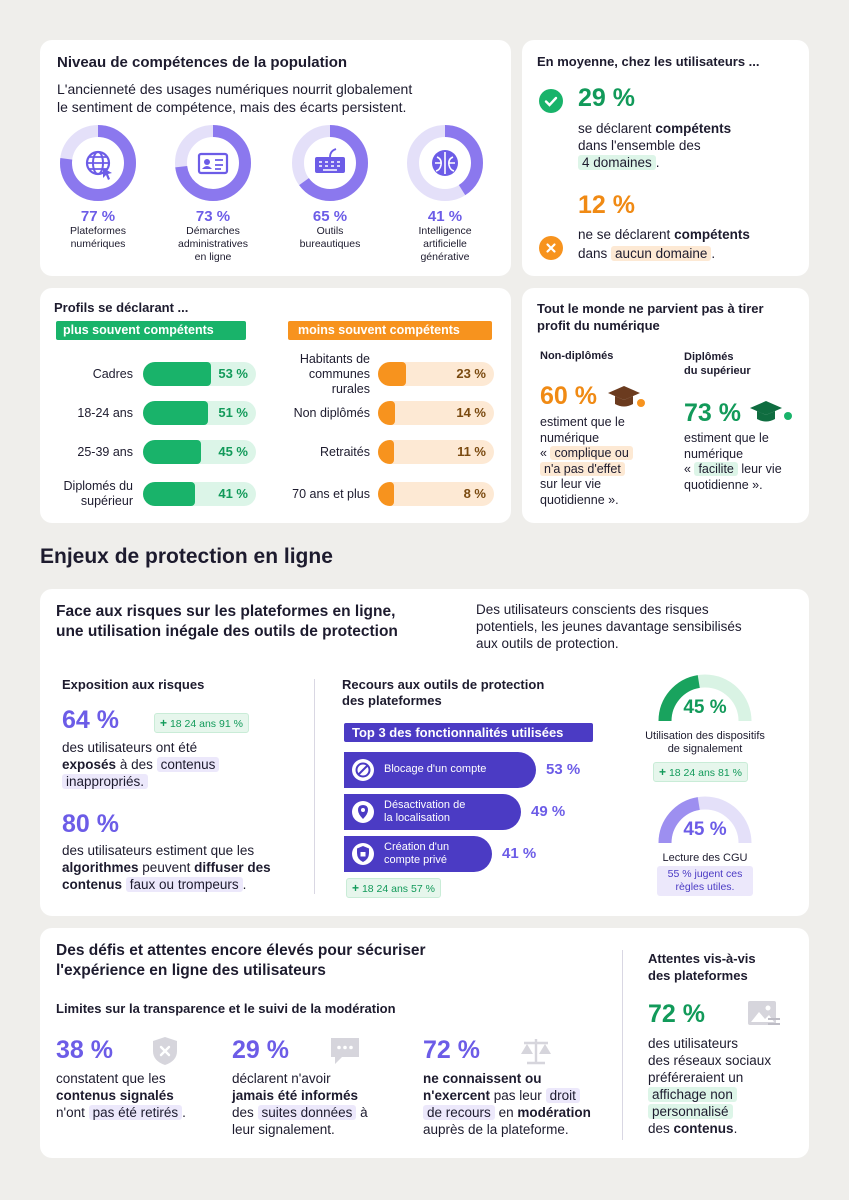  Describe the element at coordinates (468, 732) in the screenshot. I see `top3-tag: Top 3 des fonctionnalités utilisées` at that location.